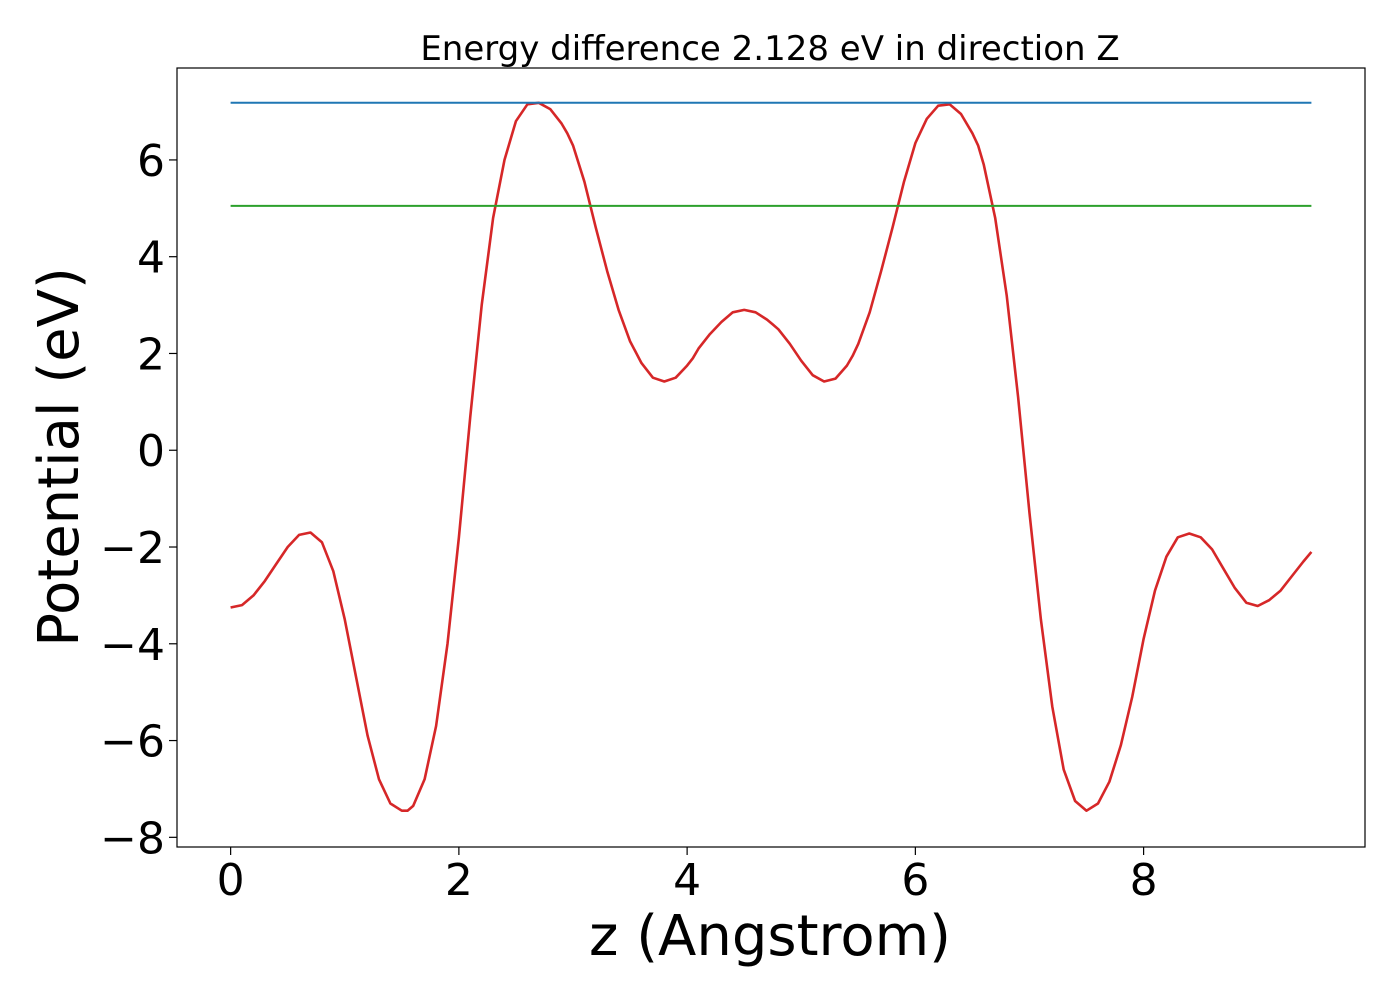 The width and height of the screenshot is (1400, 1000). I want to click on x-tick-label: 4, so click(687, 880).